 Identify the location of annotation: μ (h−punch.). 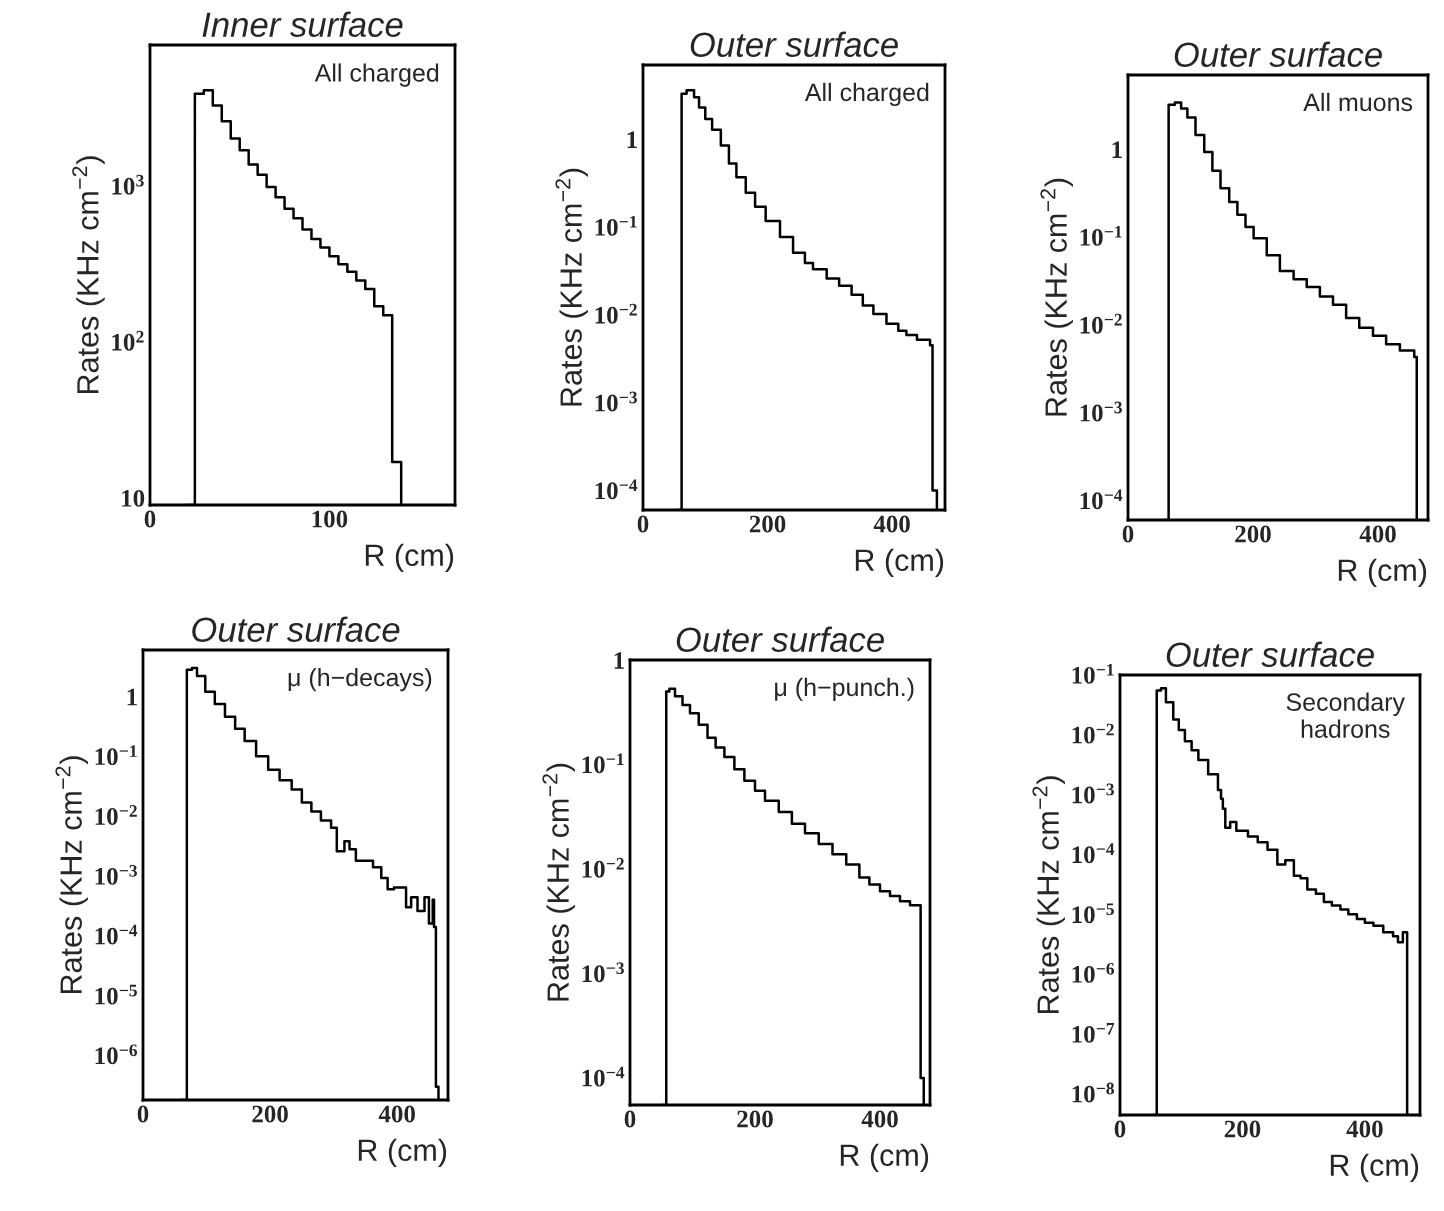
(844, 689).